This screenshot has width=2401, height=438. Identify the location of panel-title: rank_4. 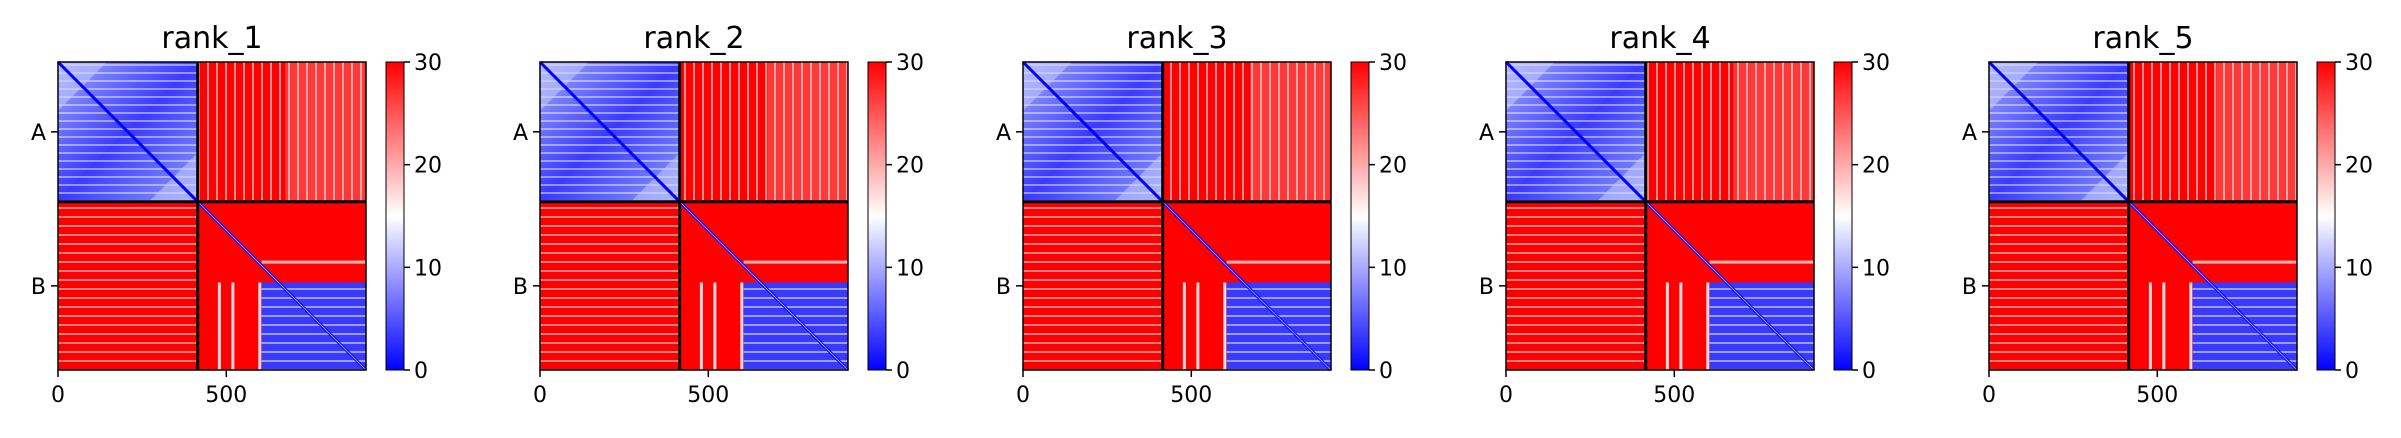
(1659, 38).